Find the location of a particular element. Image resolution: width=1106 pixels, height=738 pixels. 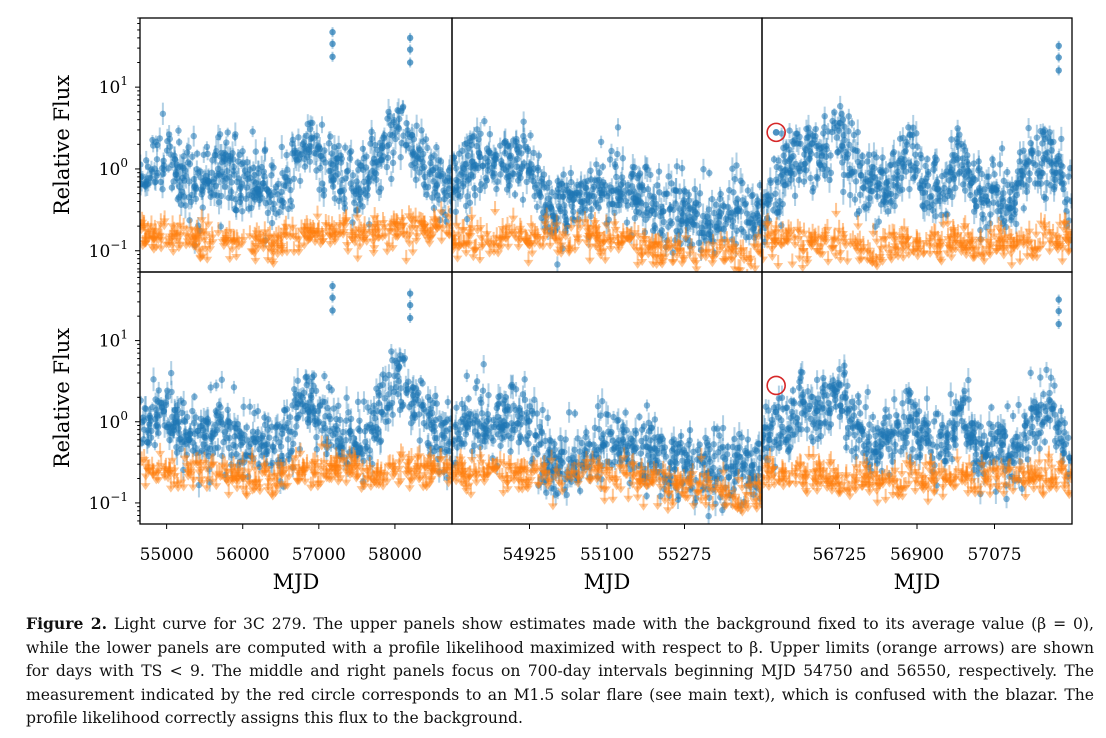

y-tick-base: 10 is located at coordinates (110, 88).